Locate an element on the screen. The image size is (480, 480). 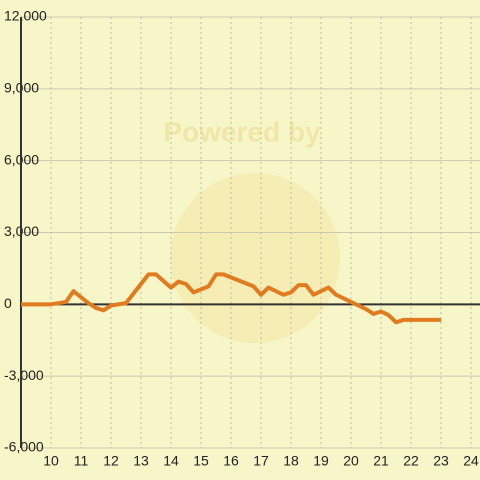
x-tick-label: 16 is located at coordinates (231, 461).